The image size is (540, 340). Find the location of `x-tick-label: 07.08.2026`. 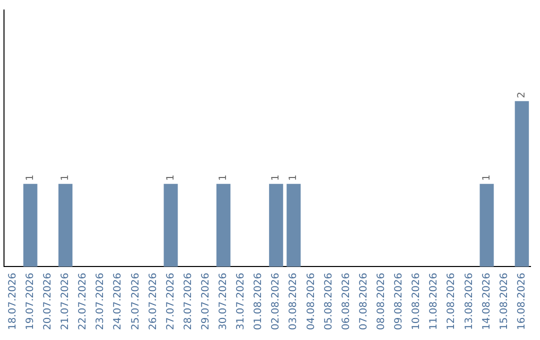

x-tick-label: 07.08.2026 is located at coordinates (364, 301).